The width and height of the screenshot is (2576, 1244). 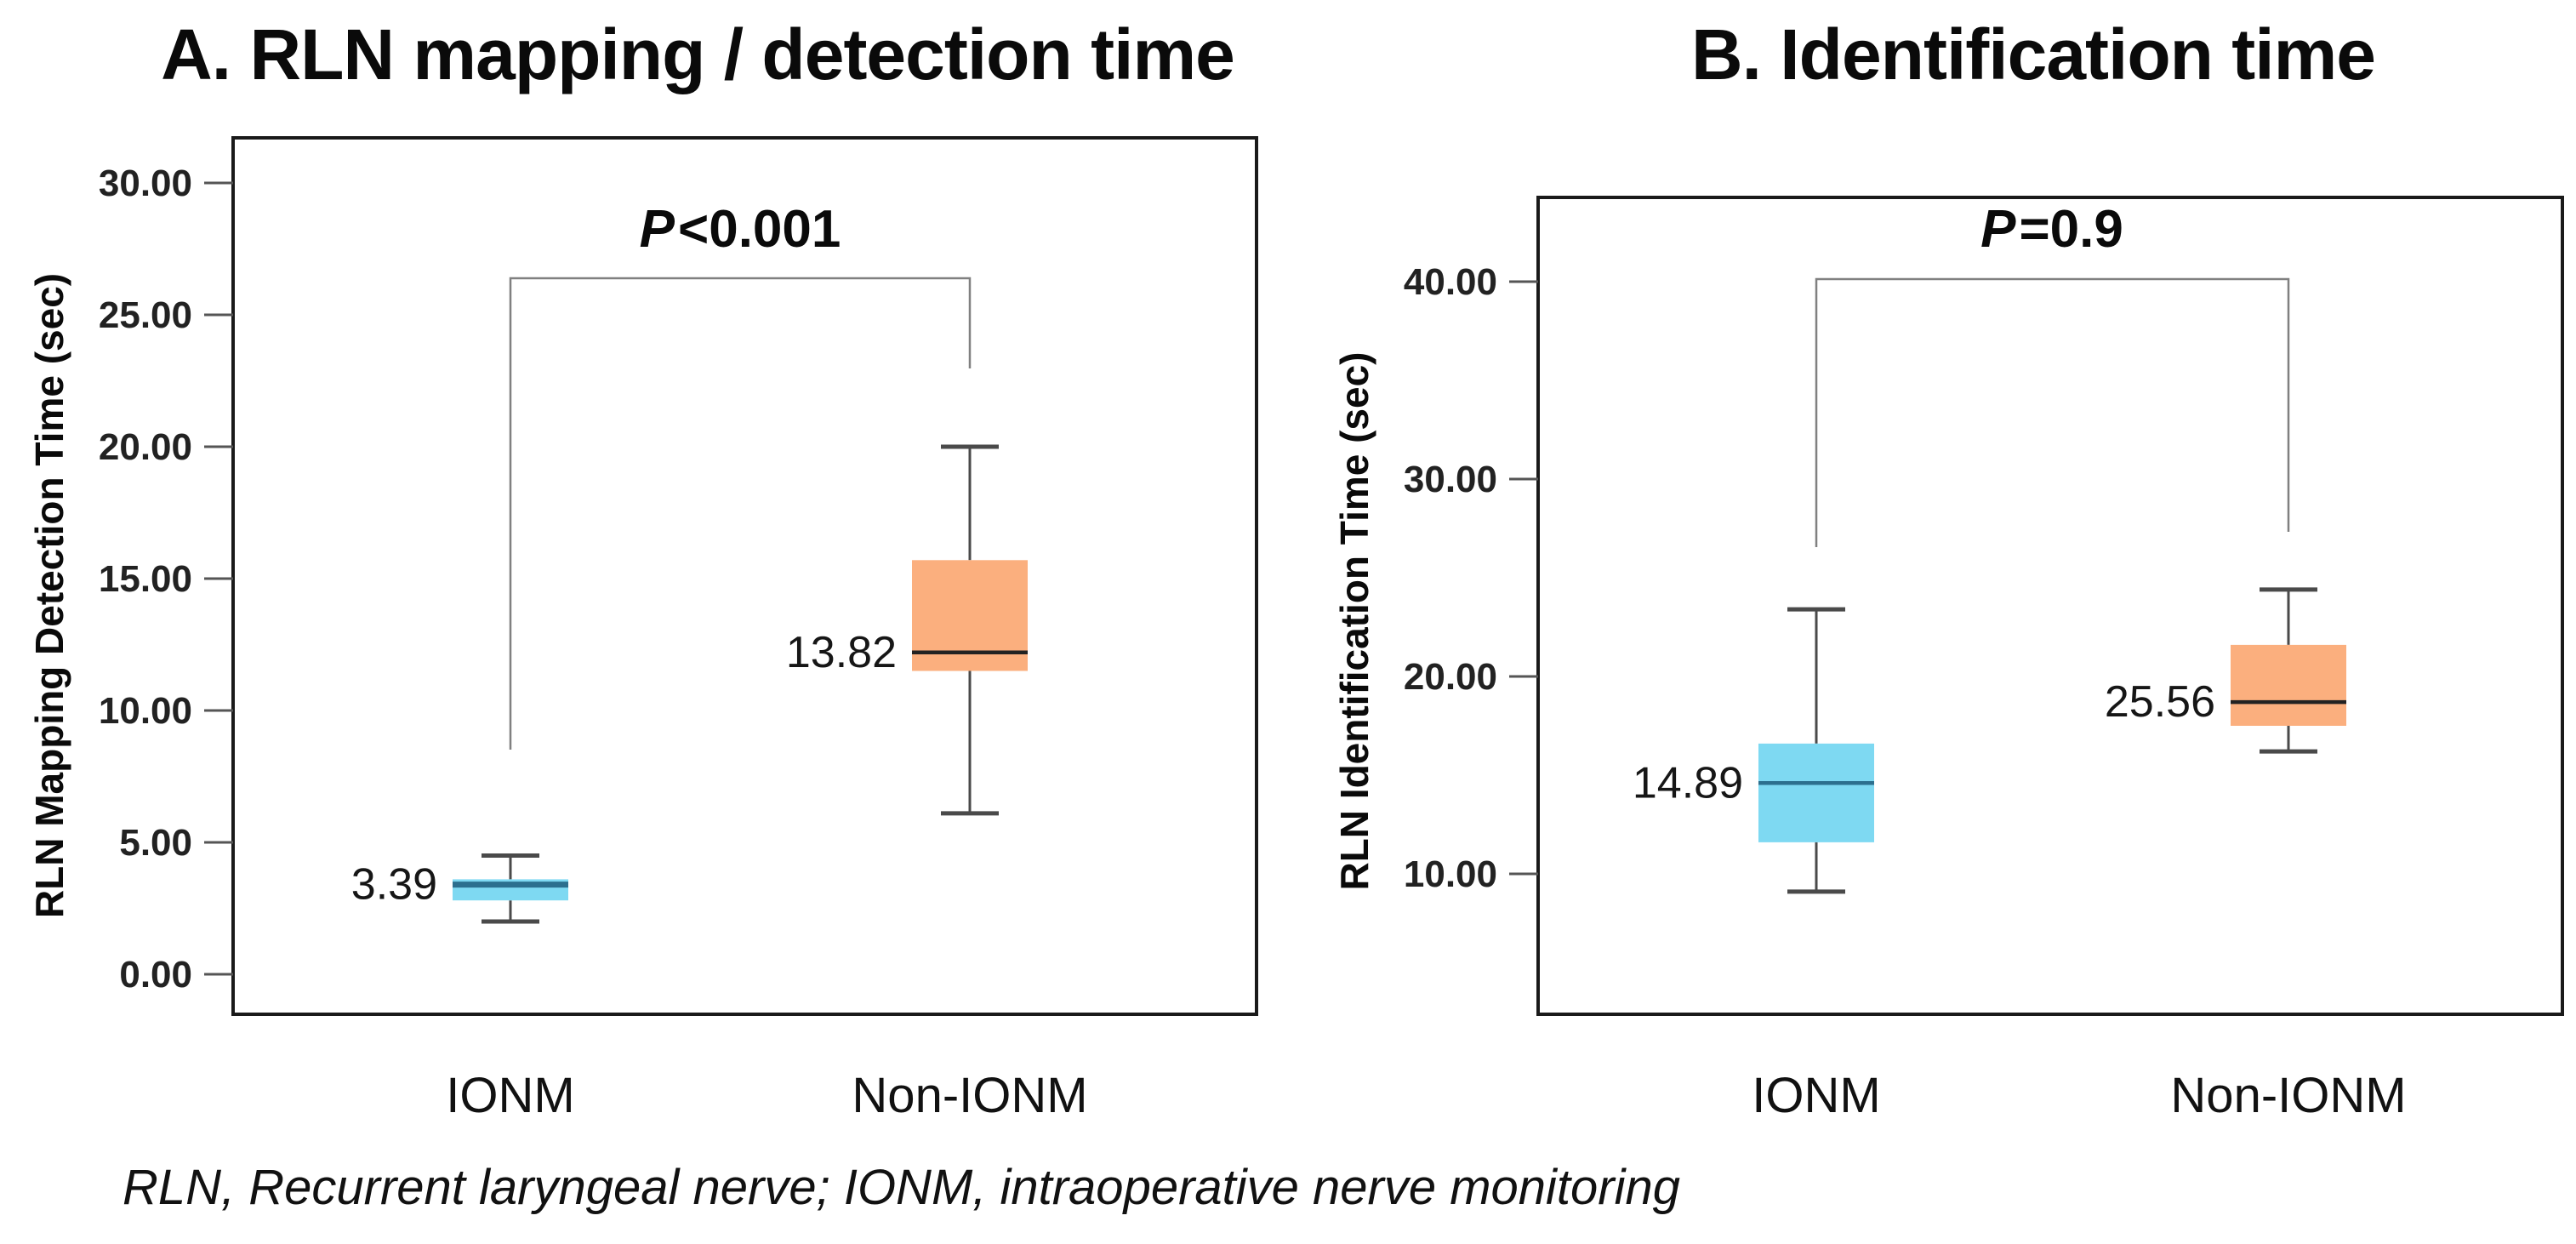 I want to click on y-tick-label: 40.00, so click(x=1450, y=282).